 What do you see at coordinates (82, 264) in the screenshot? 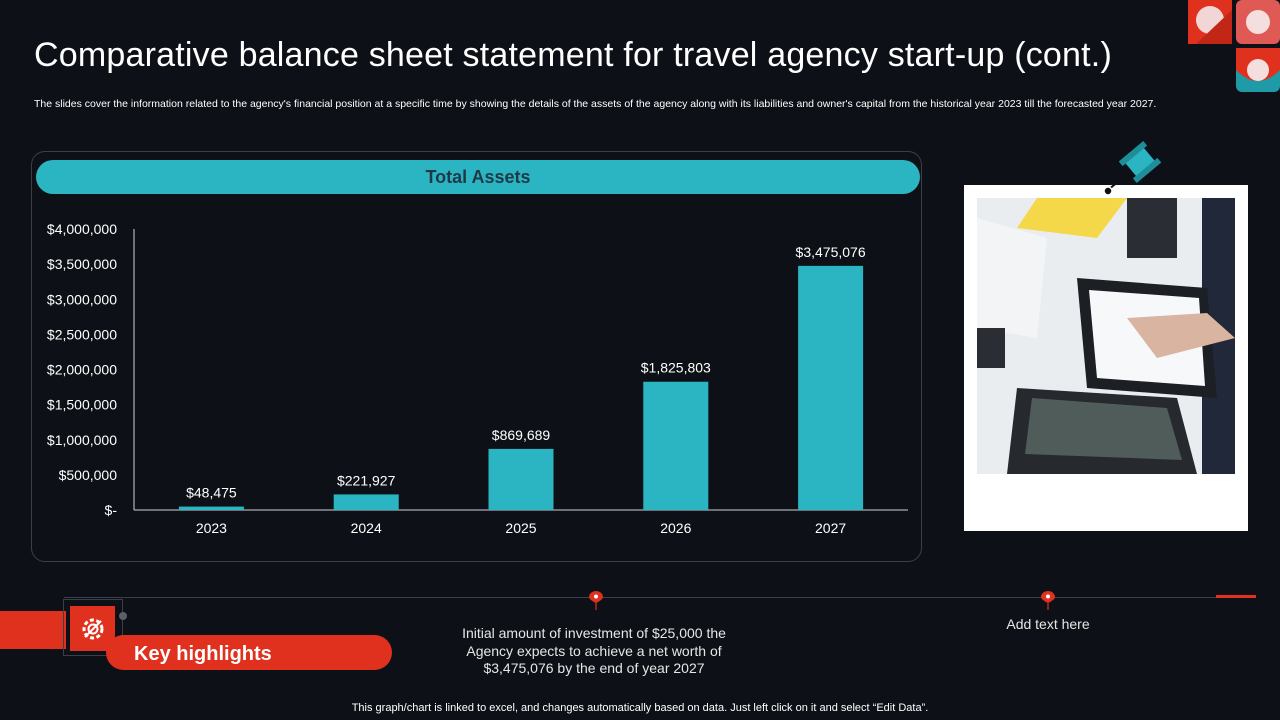
I see `y-tick-label: $3,500,000` at bounding box center [82, 264].